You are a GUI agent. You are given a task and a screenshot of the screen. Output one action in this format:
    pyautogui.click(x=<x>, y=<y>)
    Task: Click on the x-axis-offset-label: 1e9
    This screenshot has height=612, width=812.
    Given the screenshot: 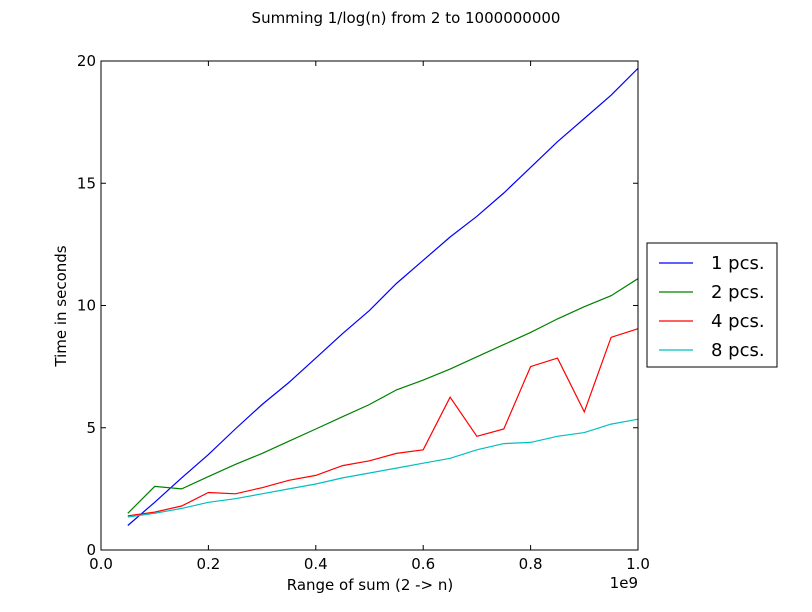 What is the action you would take?
    pyautogui.click(x=624, y=583)
    